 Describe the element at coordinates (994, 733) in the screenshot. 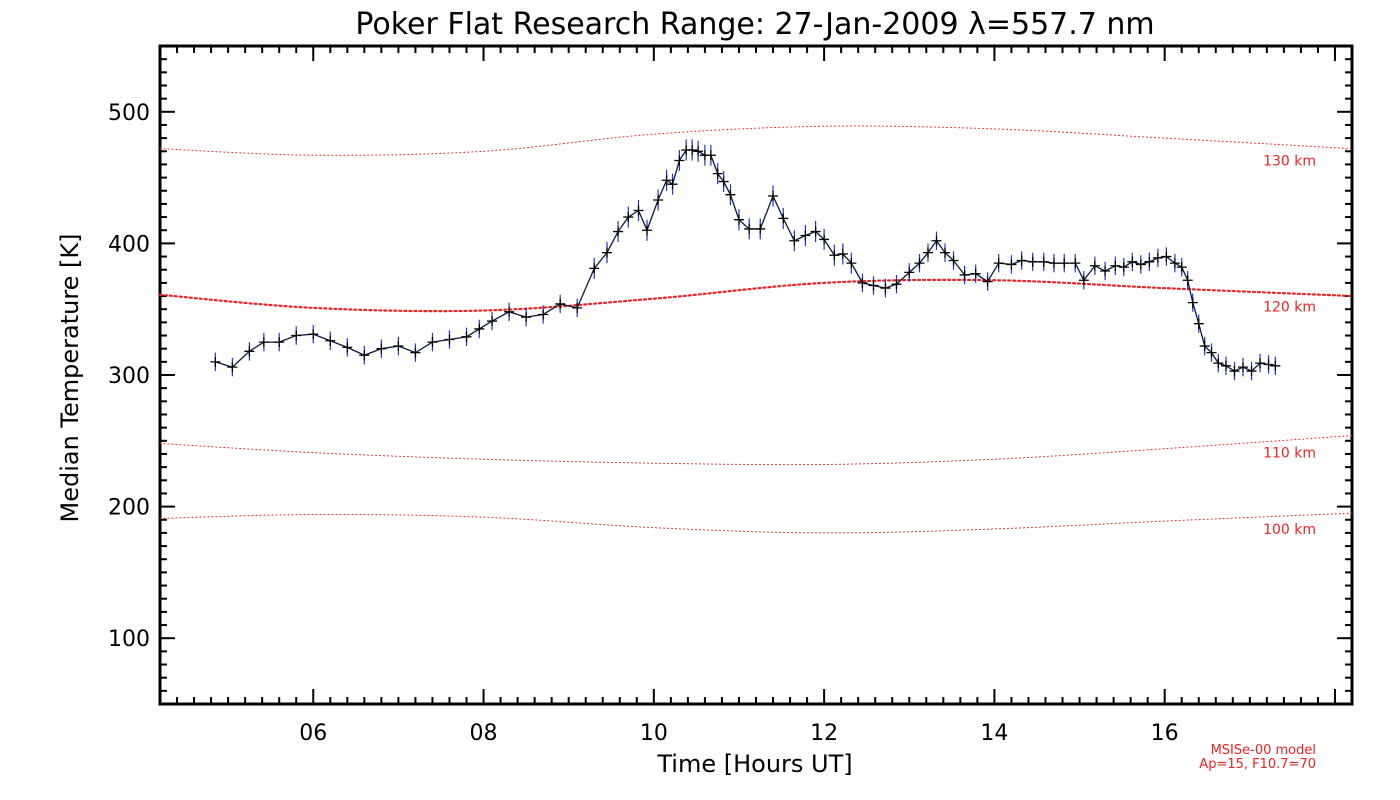

I see `x-tick-label: 14` at that location.